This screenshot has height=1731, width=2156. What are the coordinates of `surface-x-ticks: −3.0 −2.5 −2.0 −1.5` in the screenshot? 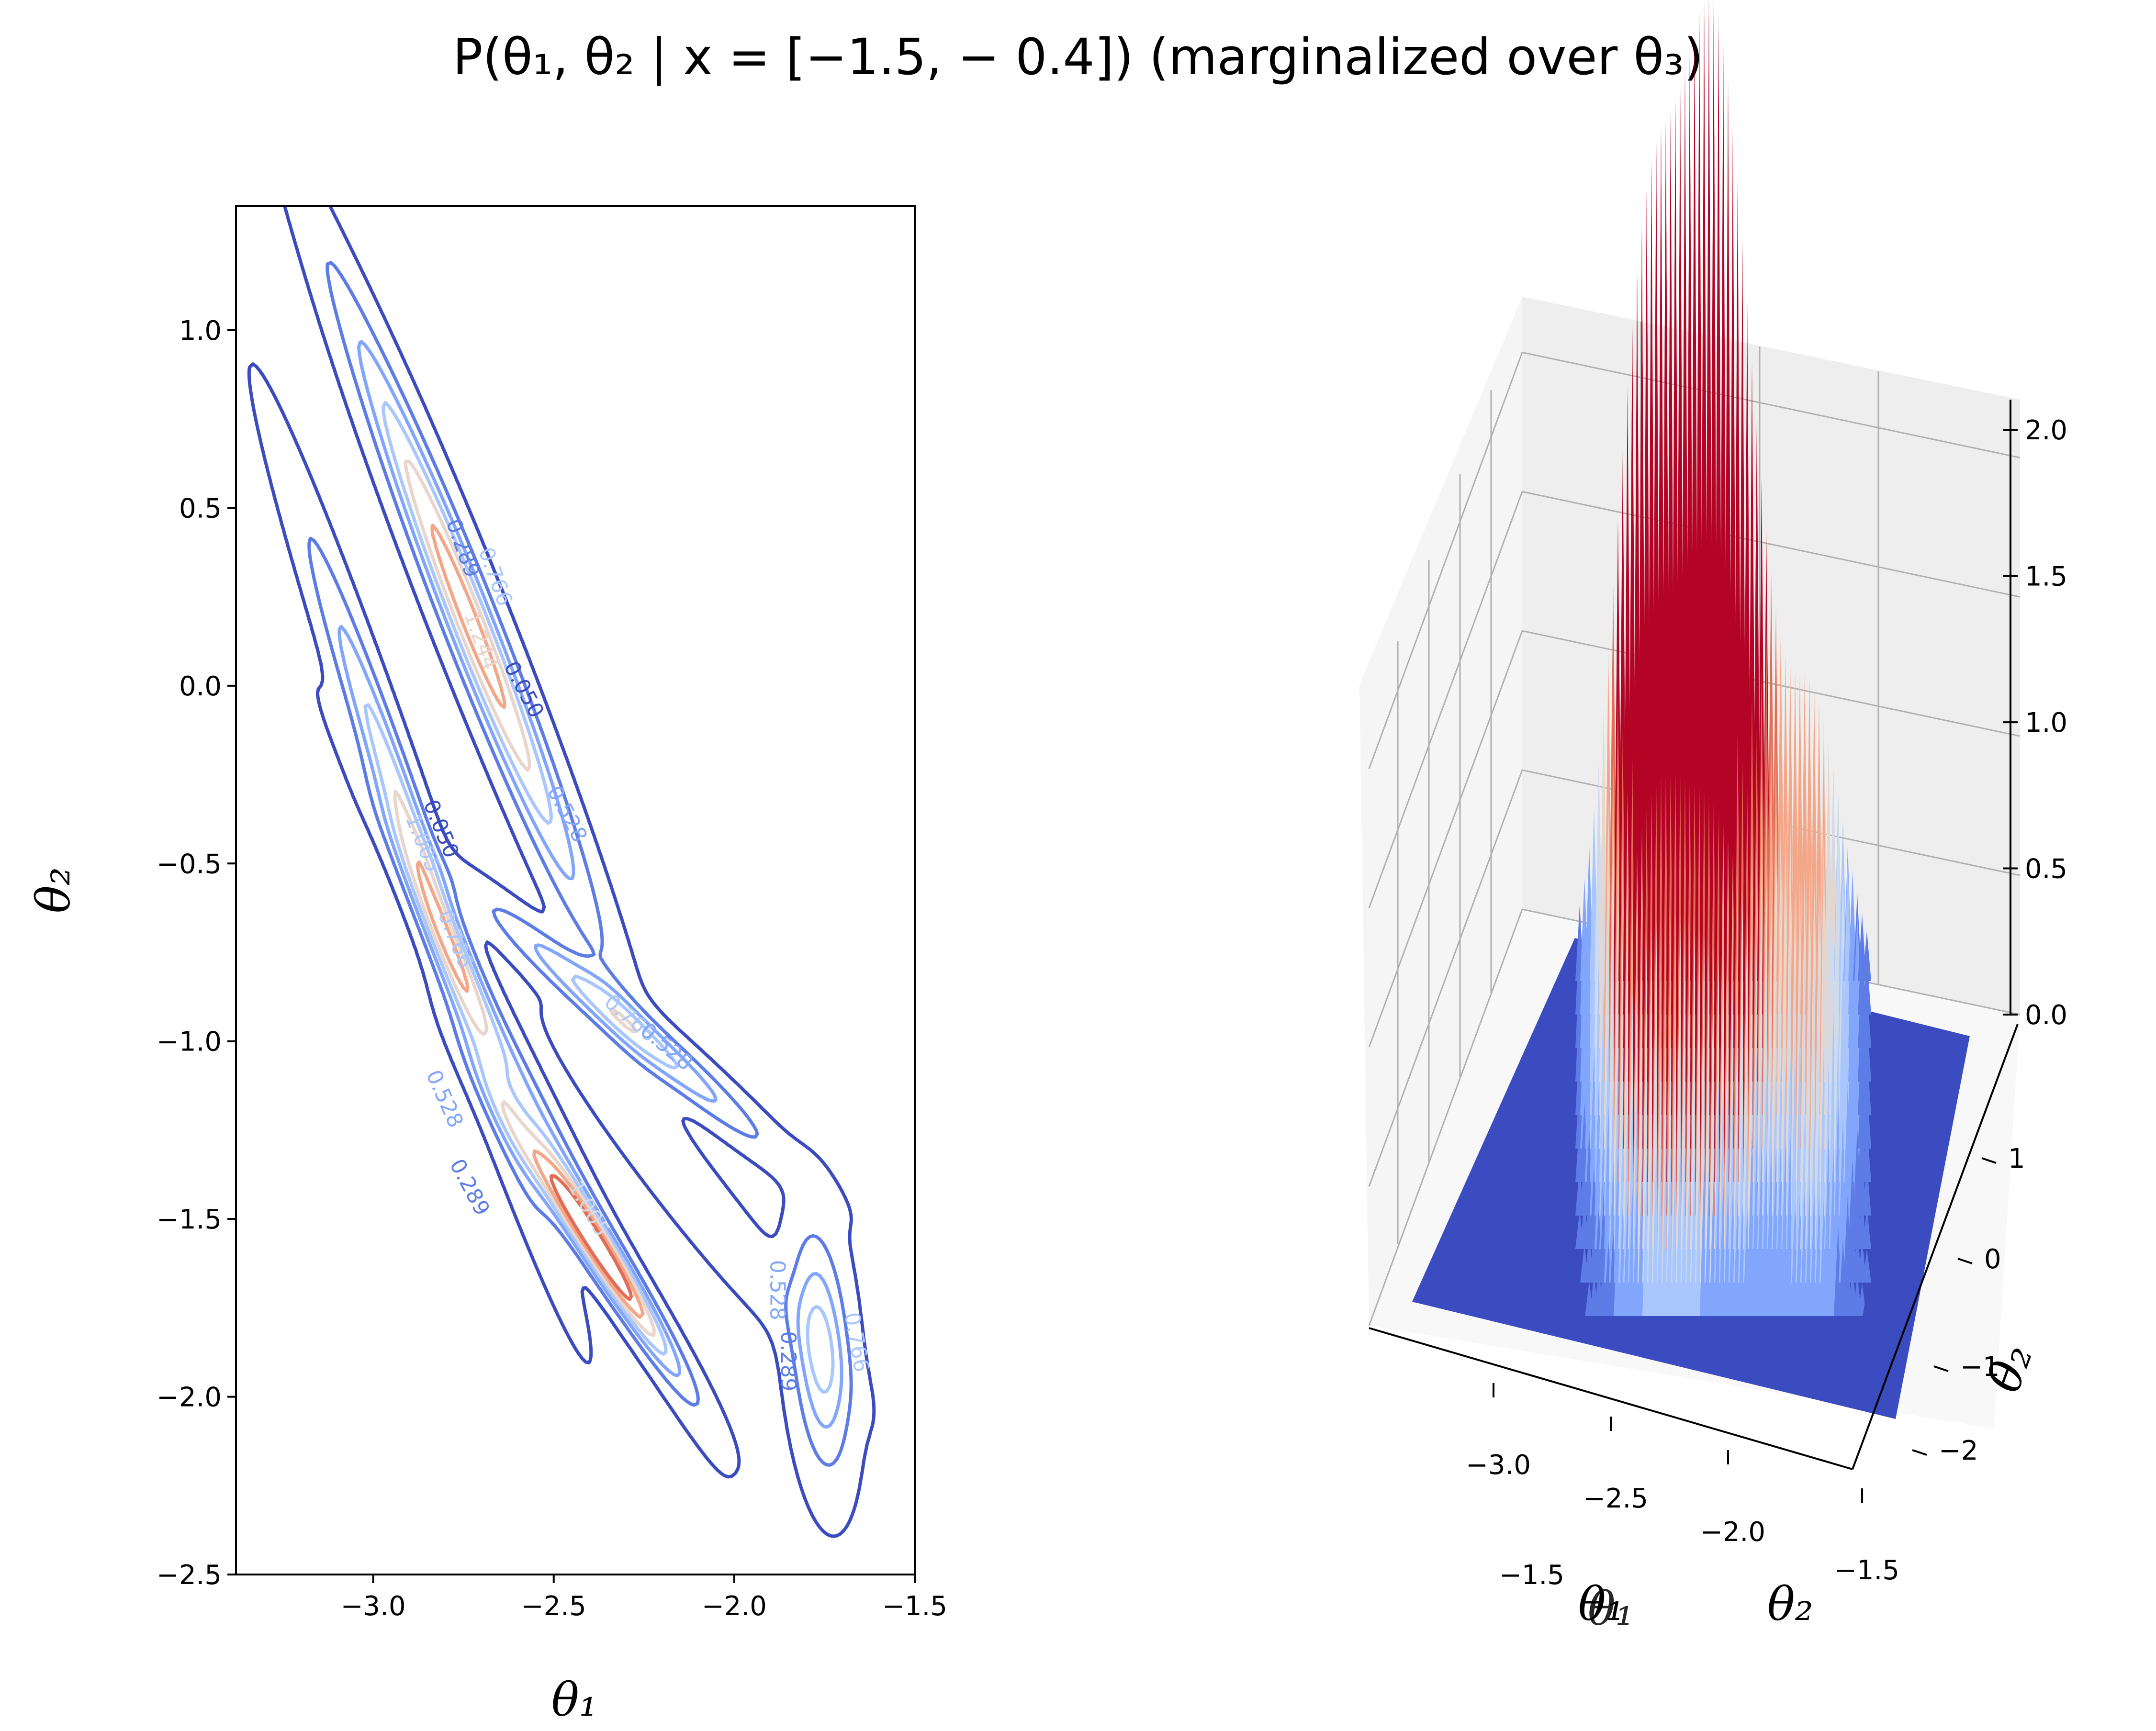 It's located at (1682, 1484).